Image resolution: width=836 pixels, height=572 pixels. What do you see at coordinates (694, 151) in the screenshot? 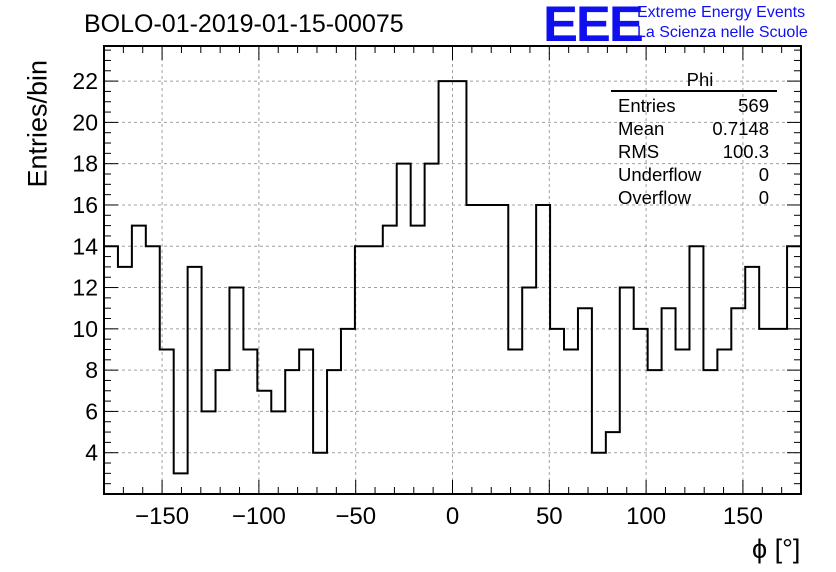
I see `stats-row-rms: RMS 100.3` at bounding box center [694, 151].